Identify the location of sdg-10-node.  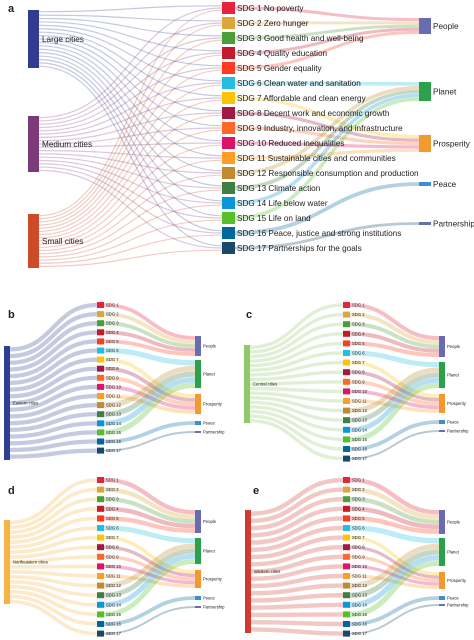
(346, 391).